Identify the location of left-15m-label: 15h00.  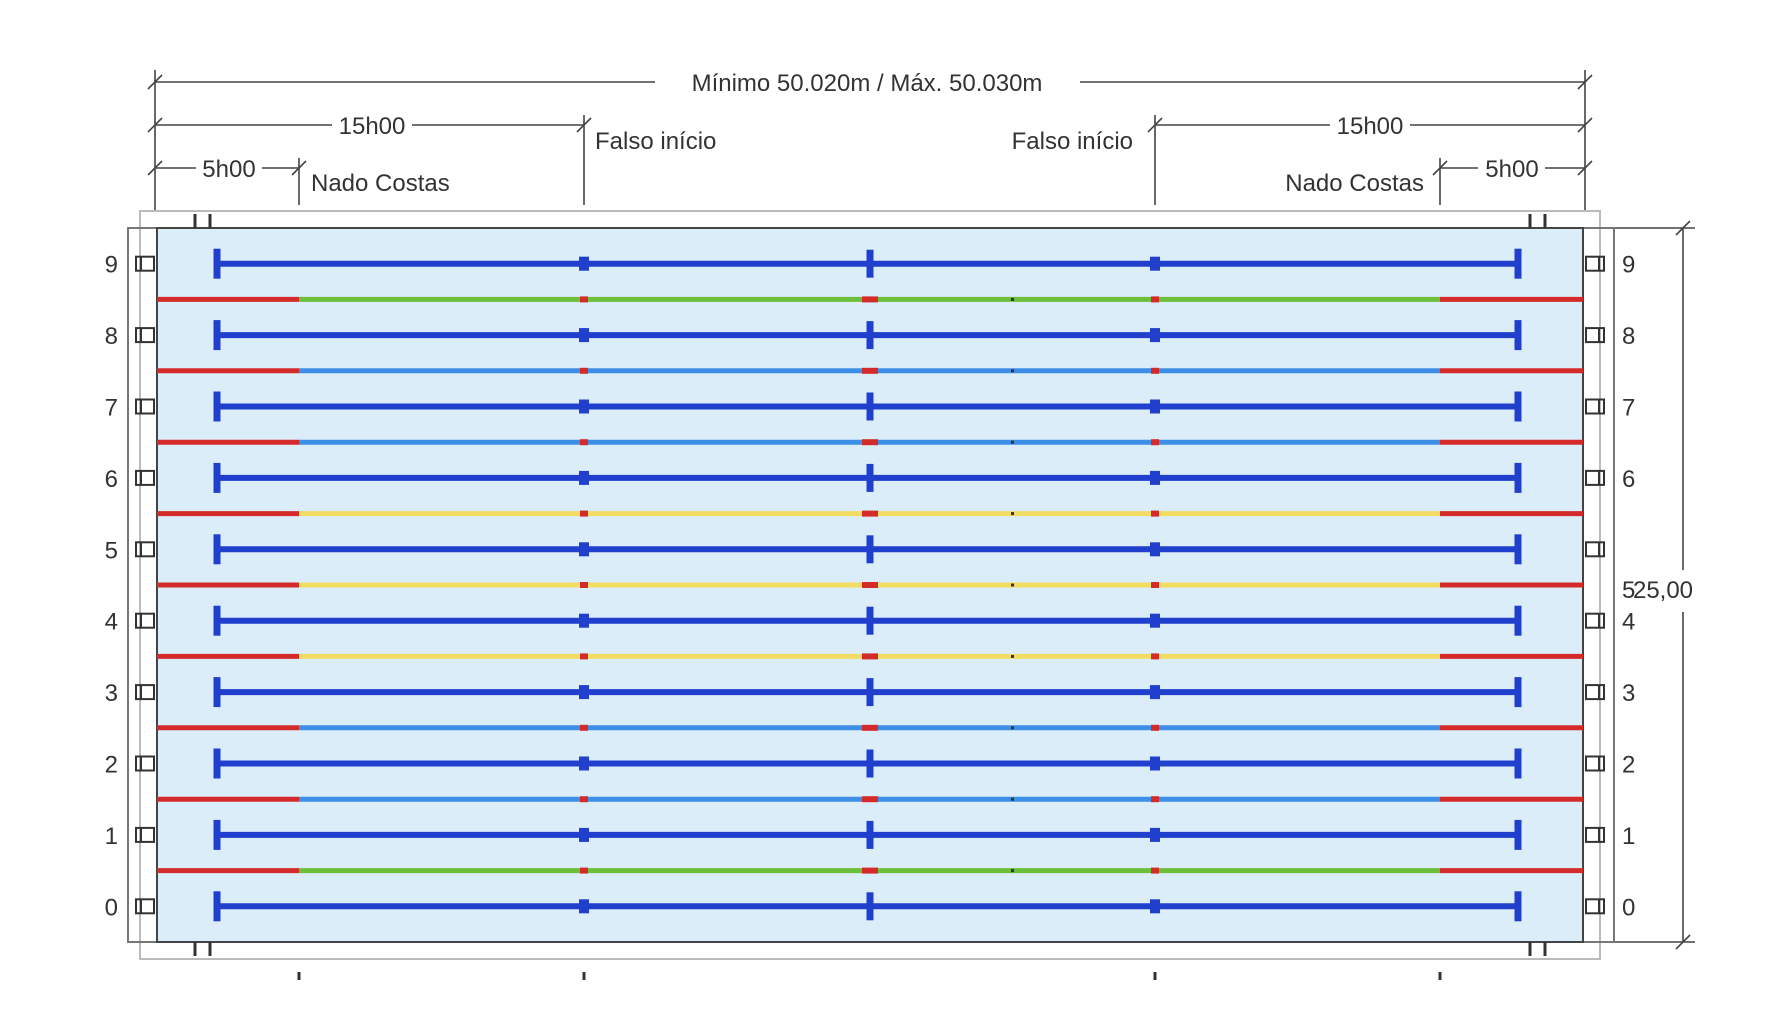
(372, 126).